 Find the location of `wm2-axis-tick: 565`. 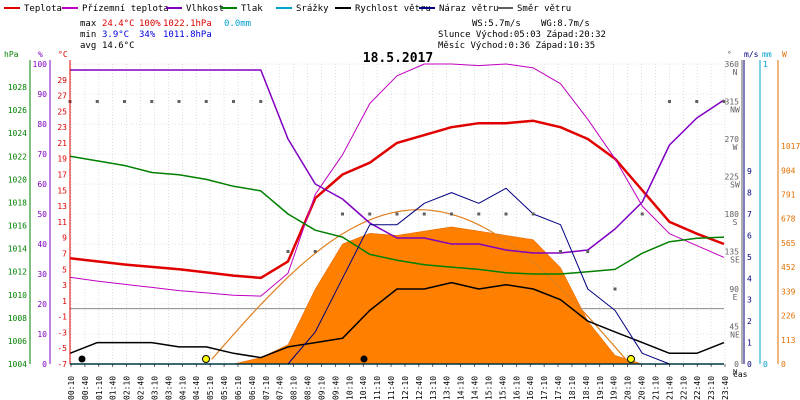

wm2-axis-tick: 565 is located at coordinates (788, 243).